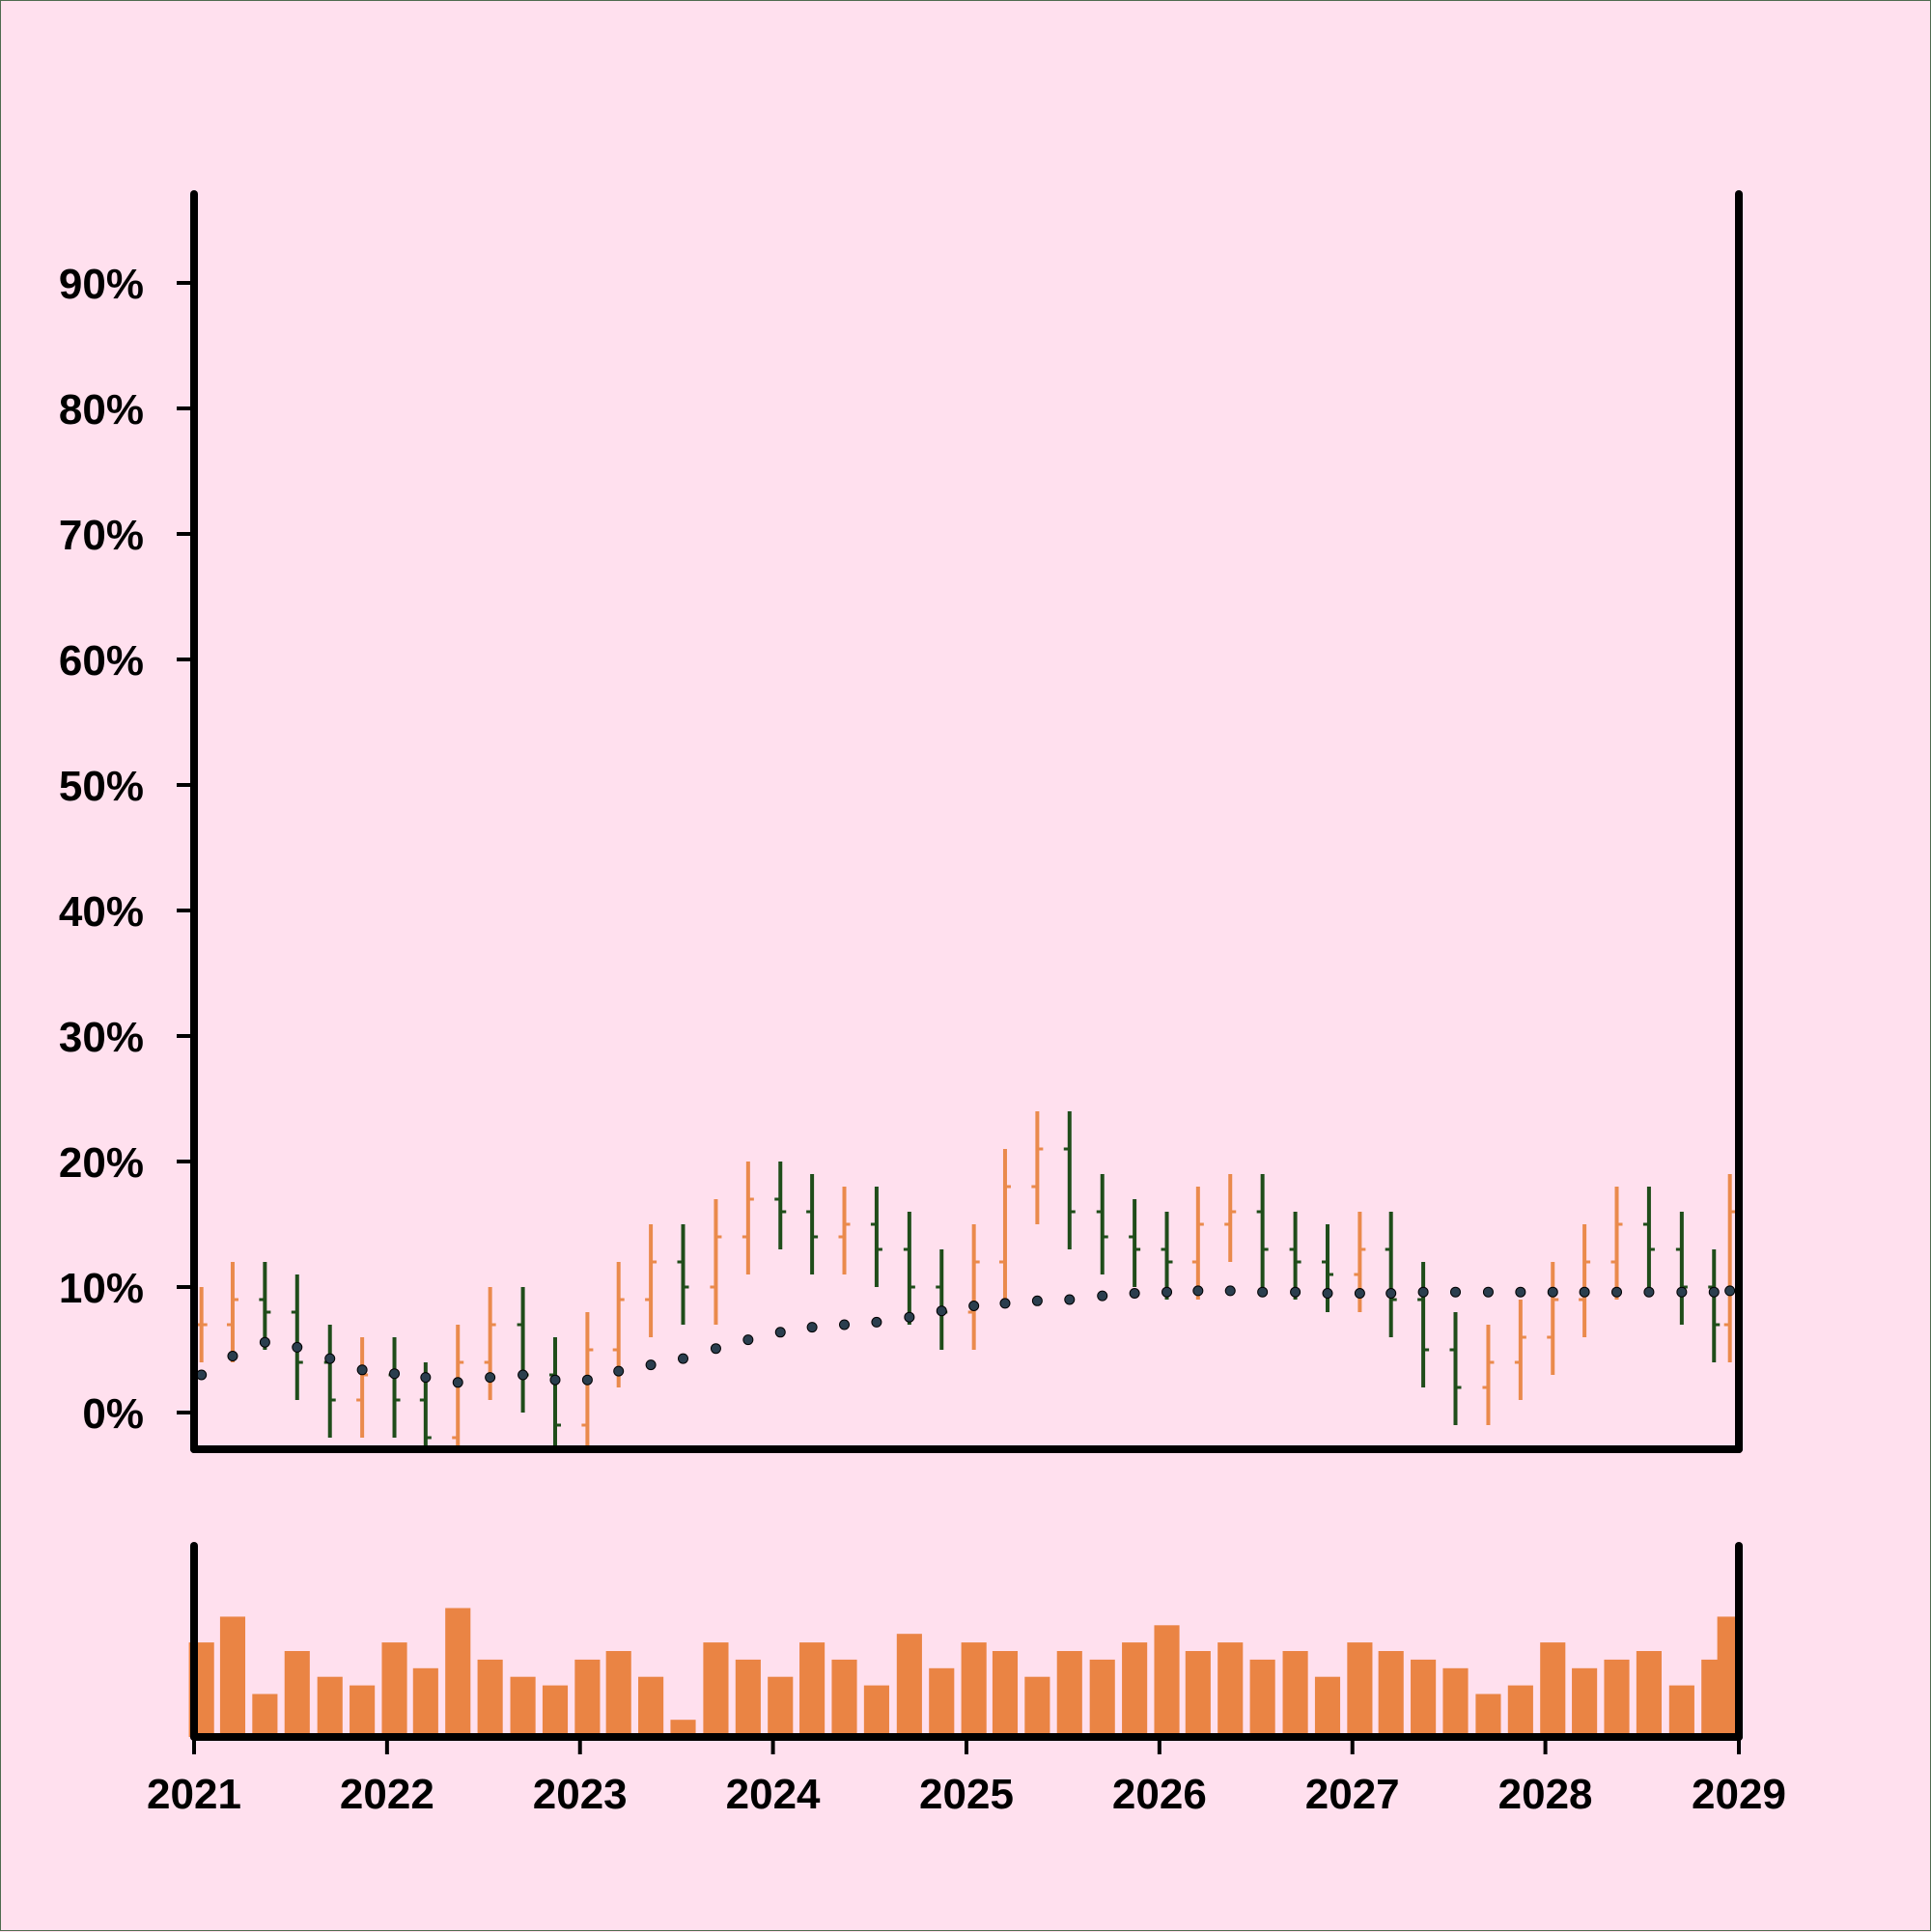  What do you see at coordinates (387, 1795) in the screenshot?
I see `x-tick-label: 2022` at bounding box center [387, 1795].